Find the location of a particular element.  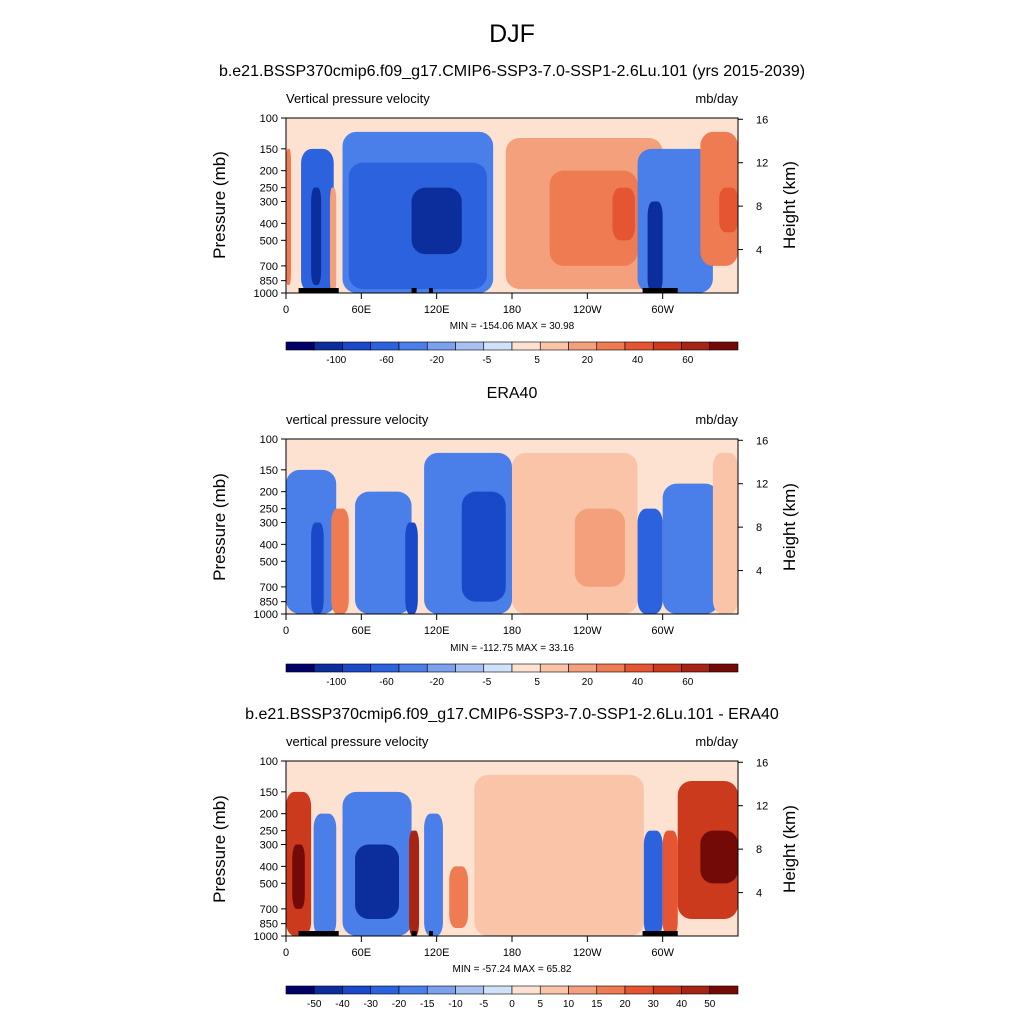

panel2-colorbar-label: -20 is located at coordinates (436, 682).